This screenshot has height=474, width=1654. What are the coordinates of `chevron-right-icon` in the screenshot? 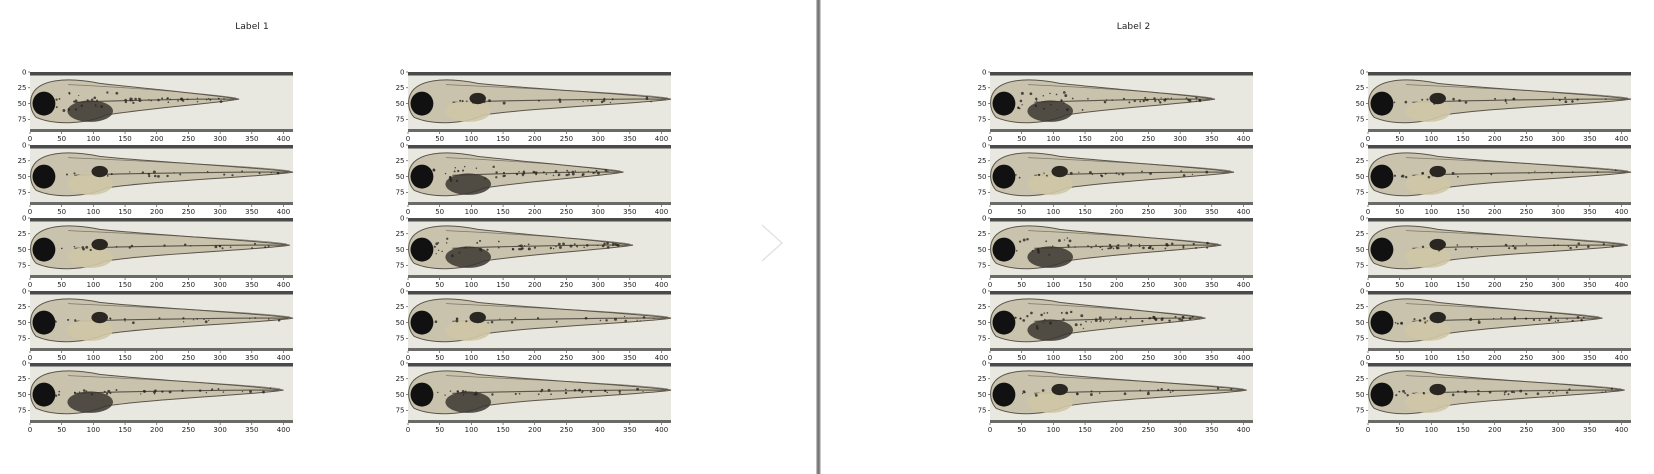 It's located at (772, 243).